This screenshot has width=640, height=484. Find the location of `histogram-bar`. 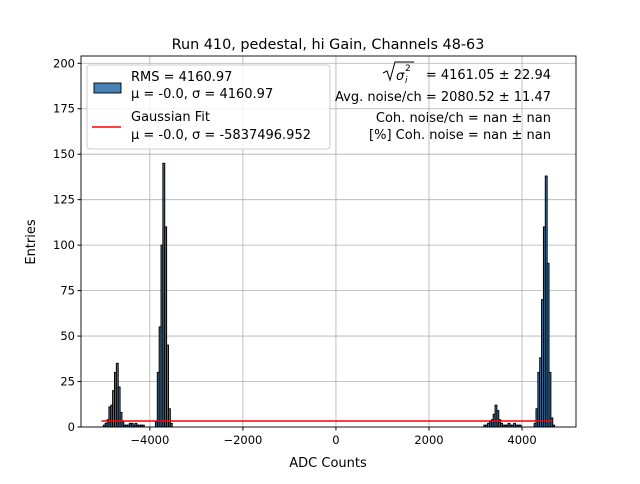

histogram-bar is located at coordinates (171, 425).